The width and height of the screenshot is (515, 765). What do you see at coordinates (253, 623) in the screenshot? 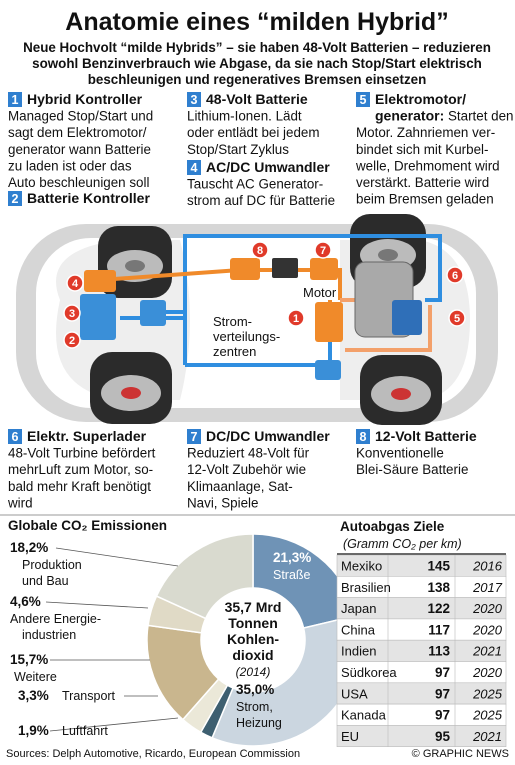
I see `pie-center-text: Tonnen` at bounding box center [253, 623].